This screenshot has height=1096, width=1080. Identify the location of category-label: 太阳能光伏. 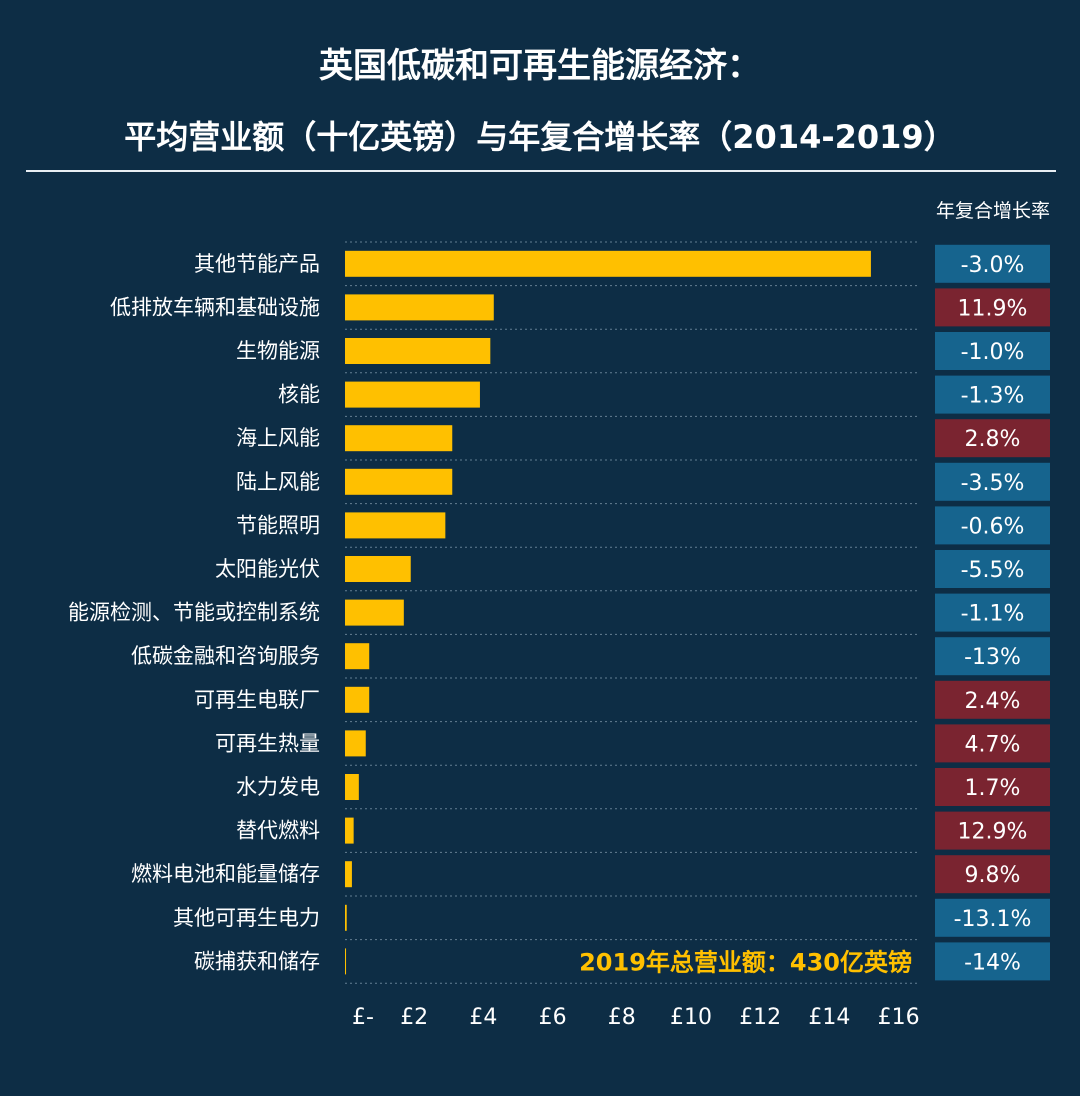
(267, 569).